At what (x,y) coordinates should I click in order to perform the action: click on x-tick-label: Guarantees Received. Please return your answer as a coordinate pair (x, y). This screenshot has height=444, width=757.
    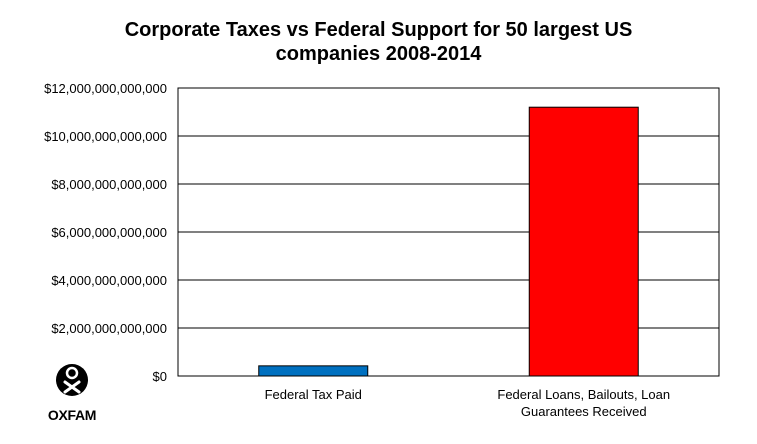
    Looking at the image, I should click on (584, 411).